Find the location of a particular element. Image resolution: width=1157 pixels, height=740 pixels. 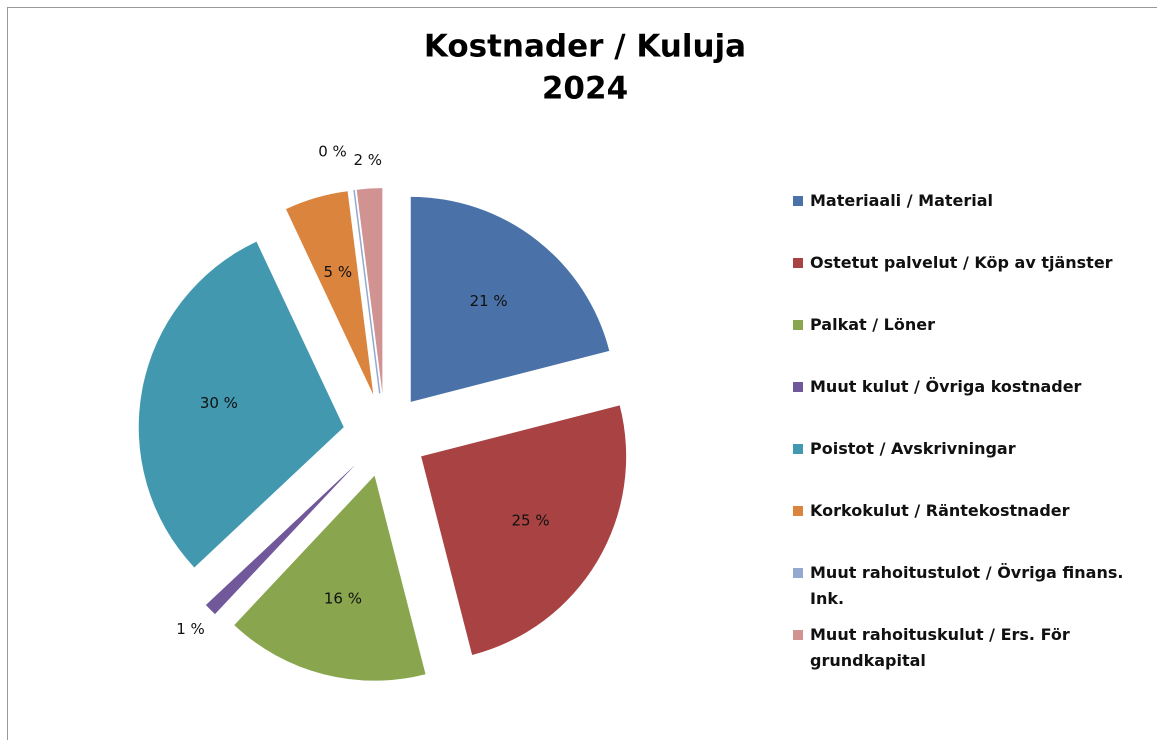

data-label: 25 % is located at coordinates (530, 521).